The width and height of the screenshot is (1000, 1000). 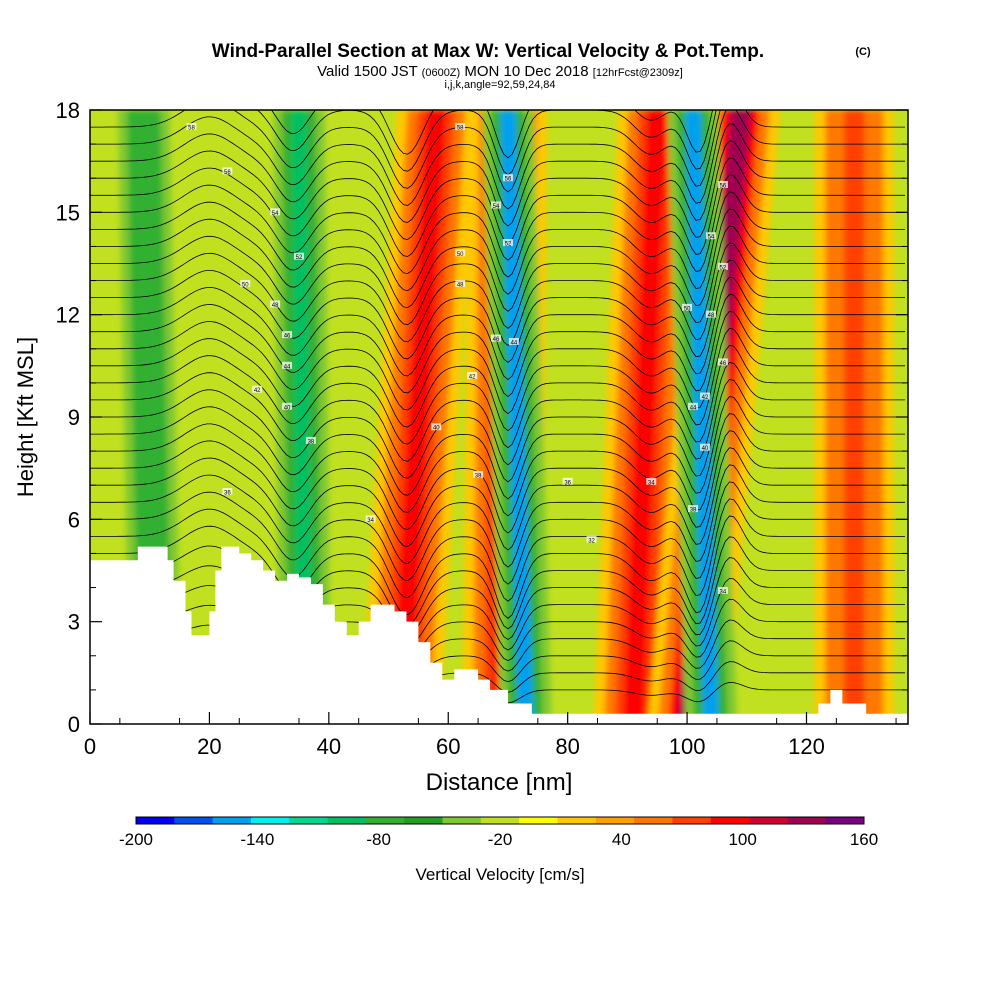 I want to click on grid-indices: i,j,k,angle=92,59,24,84, so click(x=499, y=85).